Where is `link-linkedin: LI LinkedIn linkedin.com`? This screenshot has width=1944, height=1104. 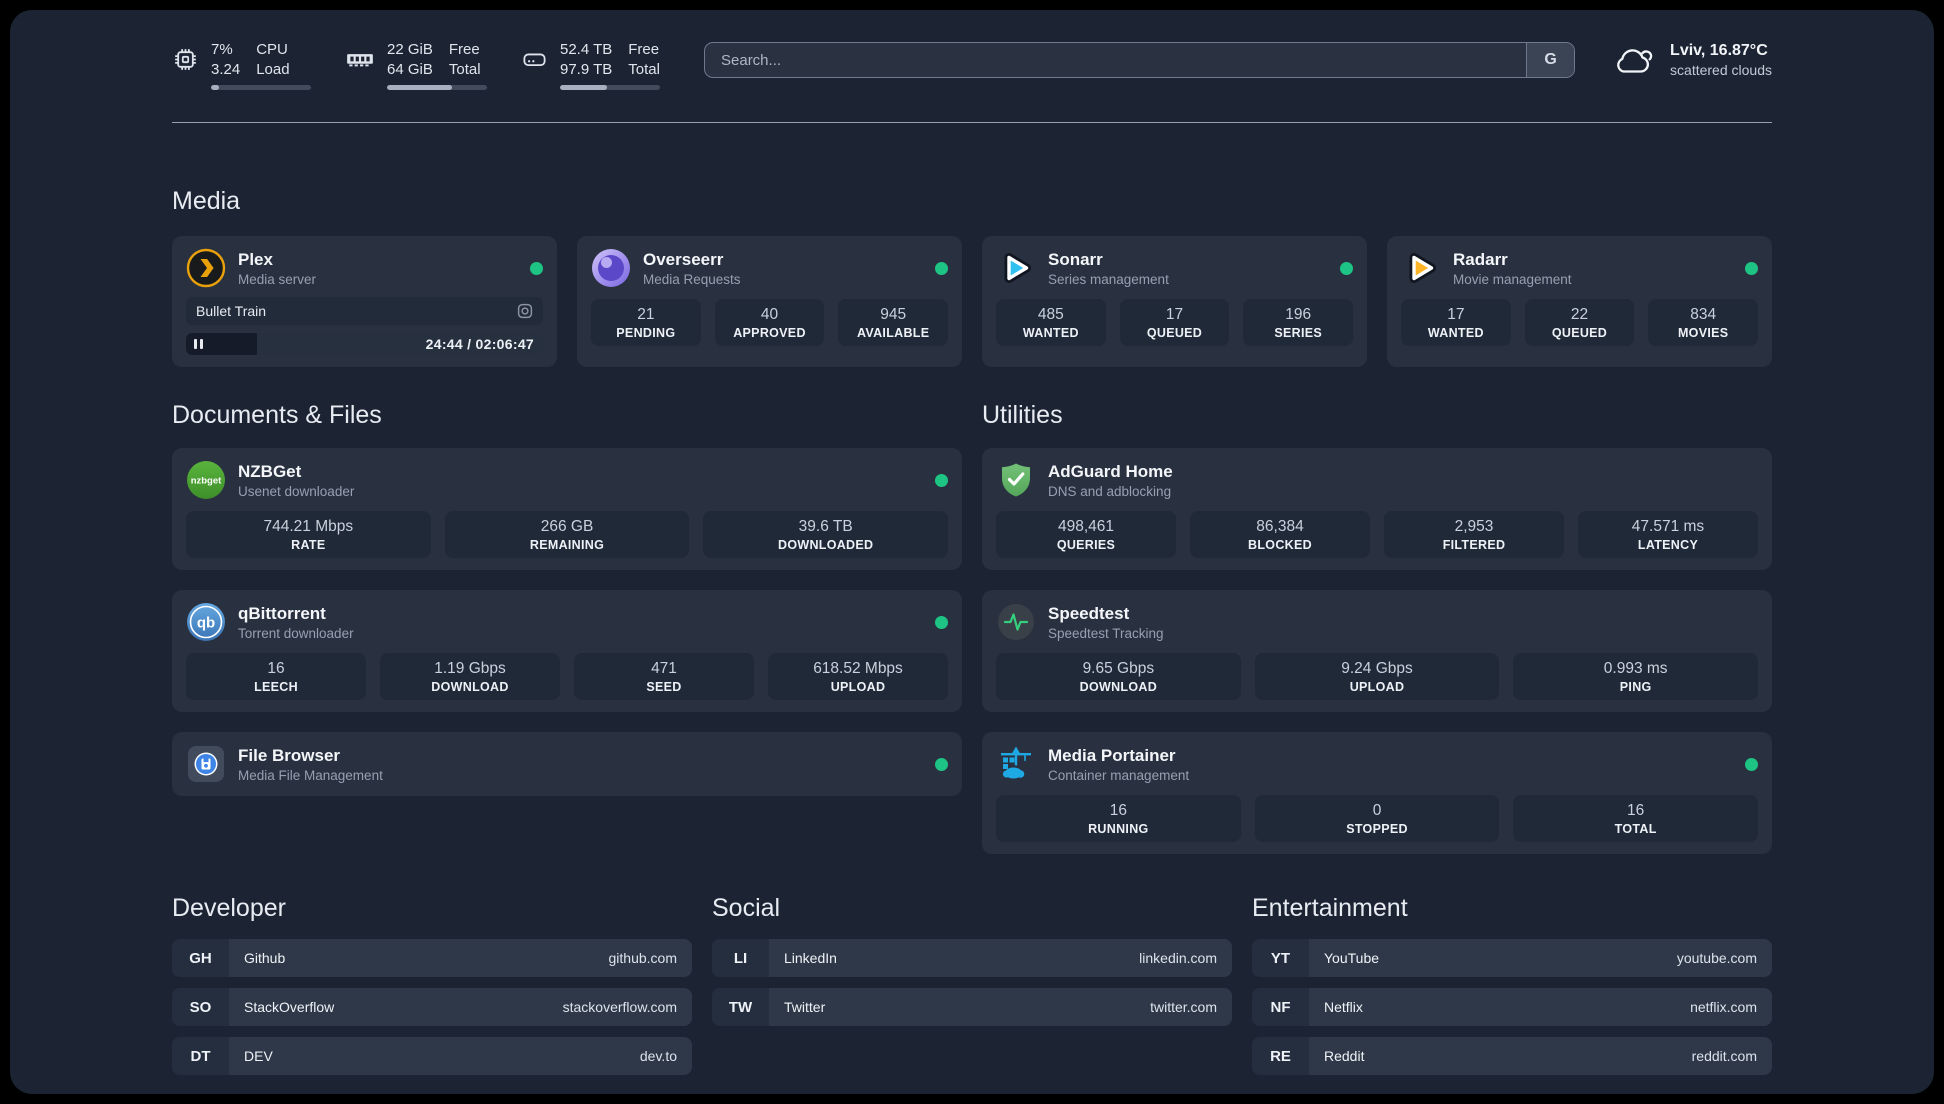 link-linkedin: LI LinkedIn linkedin.com is located at coordinates (972, 958).